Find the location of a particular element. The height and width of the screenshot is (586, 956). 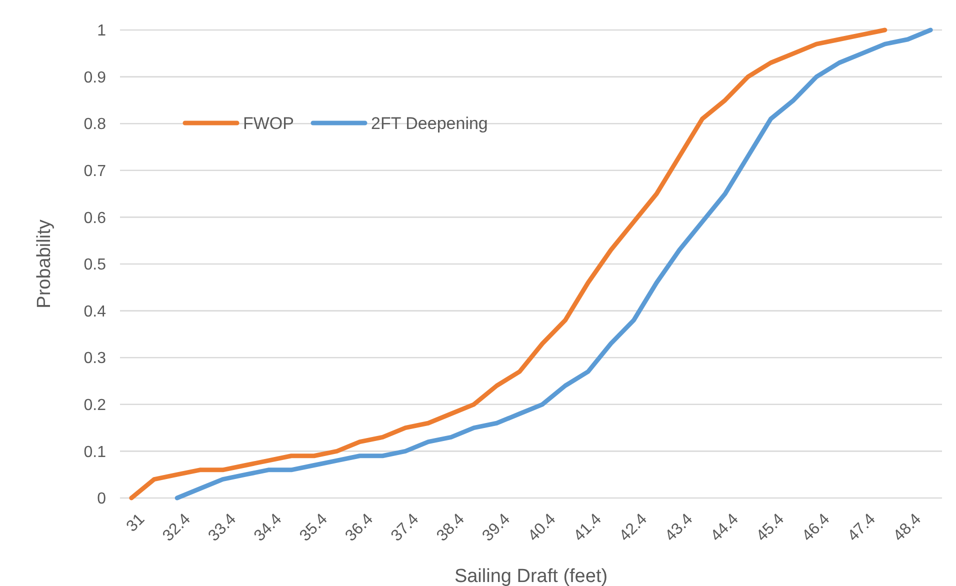

x-tick-label: 35.4 is located at coordinates (313, 527).